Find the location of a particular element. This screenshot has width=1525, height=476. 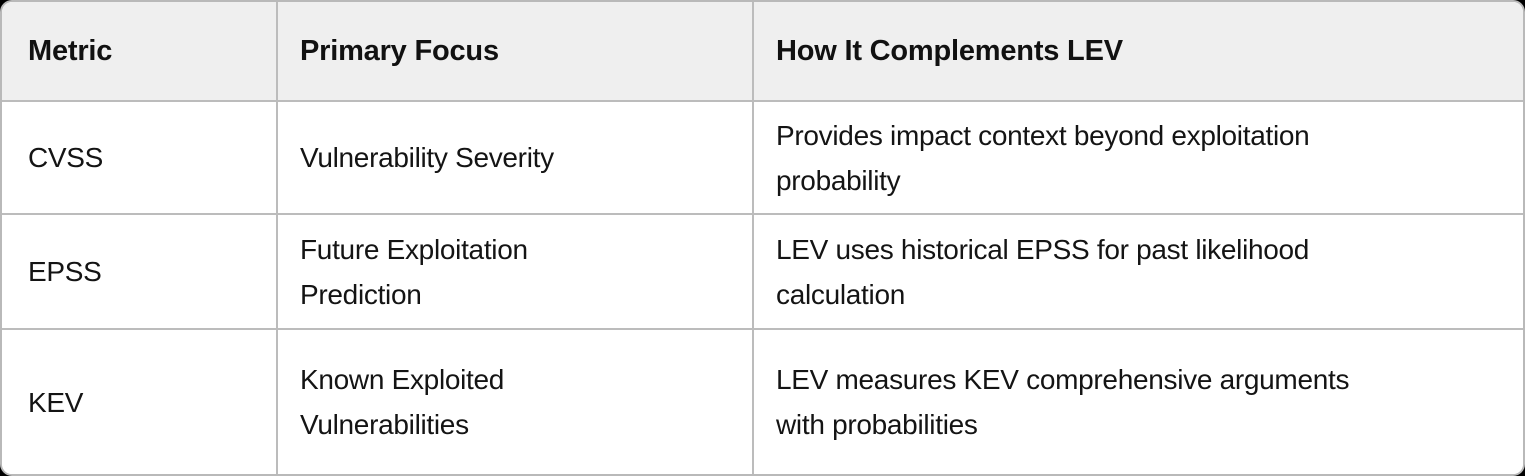

header-cell-primary-focus: Primary Focus is located at coordinates (516, 52).